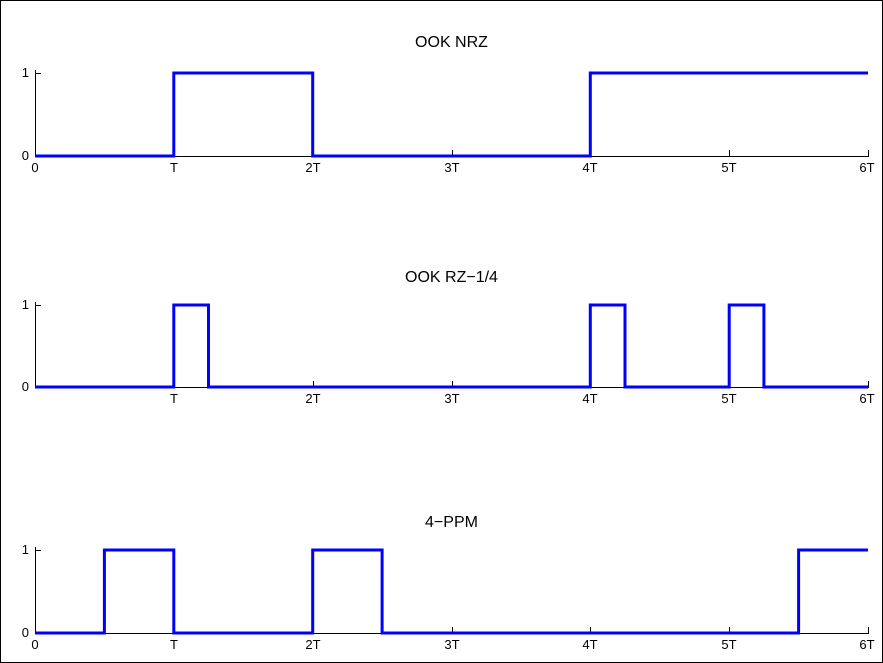 The image size is (883, 663). Describe the element at coordinates (451, 522) in the screenshot. I see `chart-title: 4−PPM` at that location.